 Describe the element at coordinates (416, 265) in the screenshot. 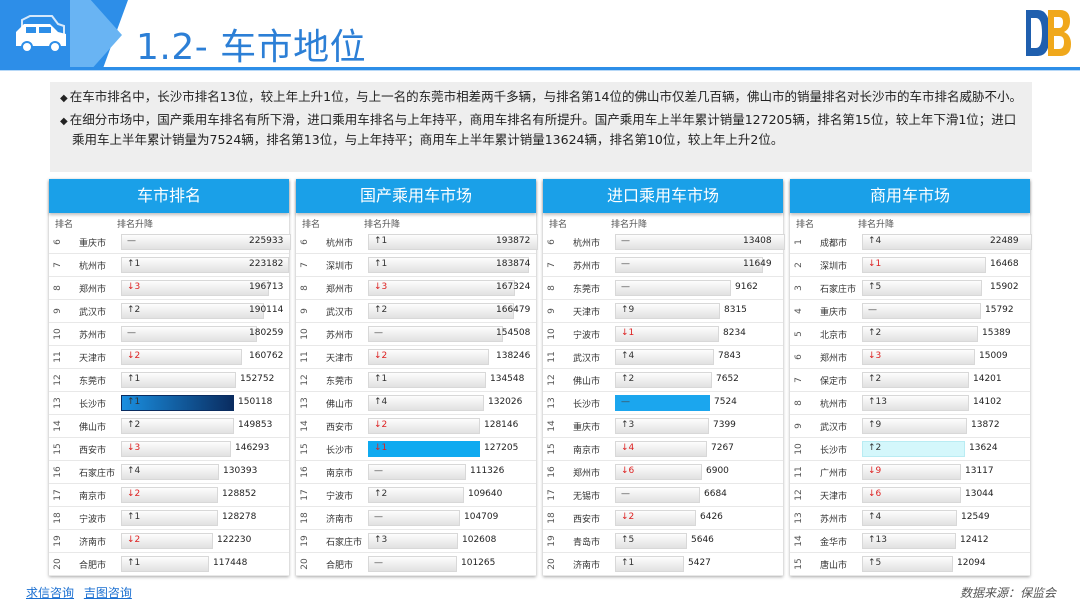

I see `table-row: 7 深圳市 ↑1 183874` at that location.